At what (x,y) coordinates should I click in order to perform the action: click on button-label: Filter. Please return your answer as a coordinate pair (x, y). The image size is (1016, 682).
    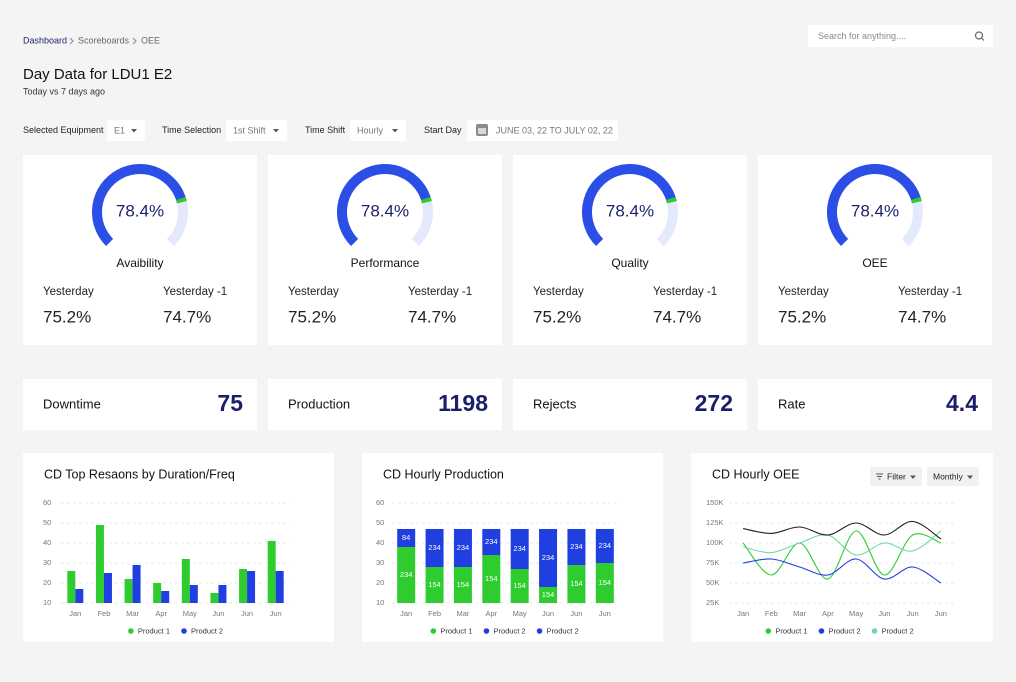
    Looking at the image, I should click on (896, 476).